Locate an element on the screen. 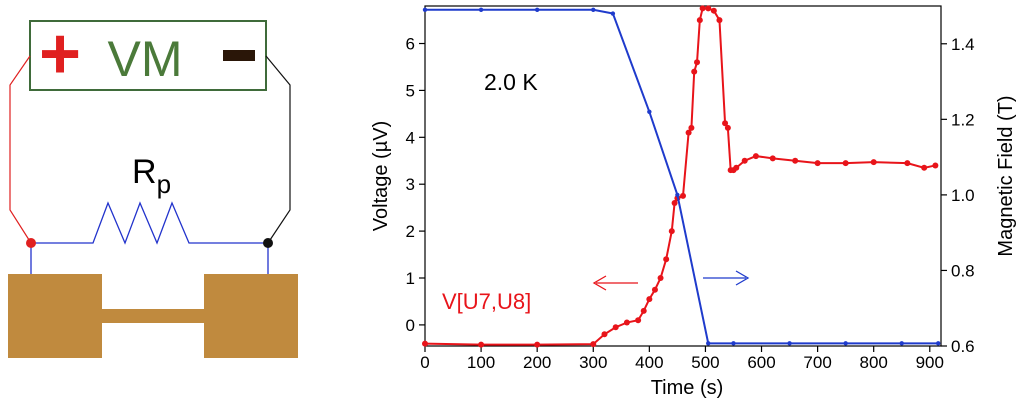 This screenshot has width=1020, height=409. x-tick-label: 0 is located at coordinates (424, 362).